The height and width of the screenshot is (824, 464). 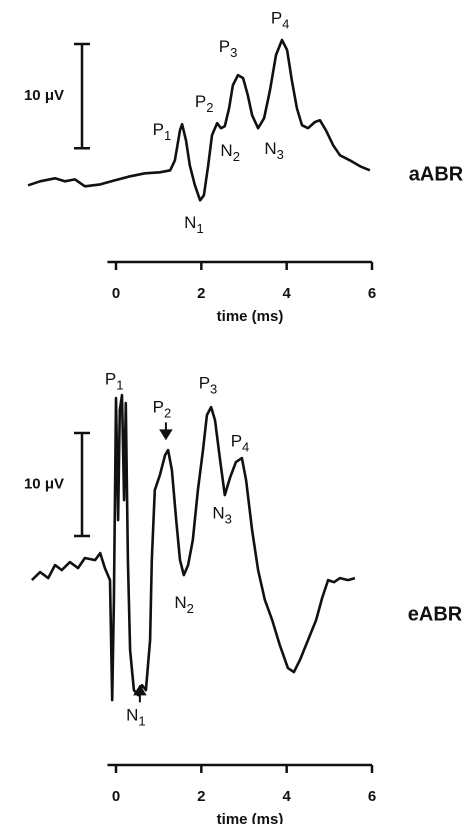 I want to click on trace-name: aABR, so click(x=436, y=174).